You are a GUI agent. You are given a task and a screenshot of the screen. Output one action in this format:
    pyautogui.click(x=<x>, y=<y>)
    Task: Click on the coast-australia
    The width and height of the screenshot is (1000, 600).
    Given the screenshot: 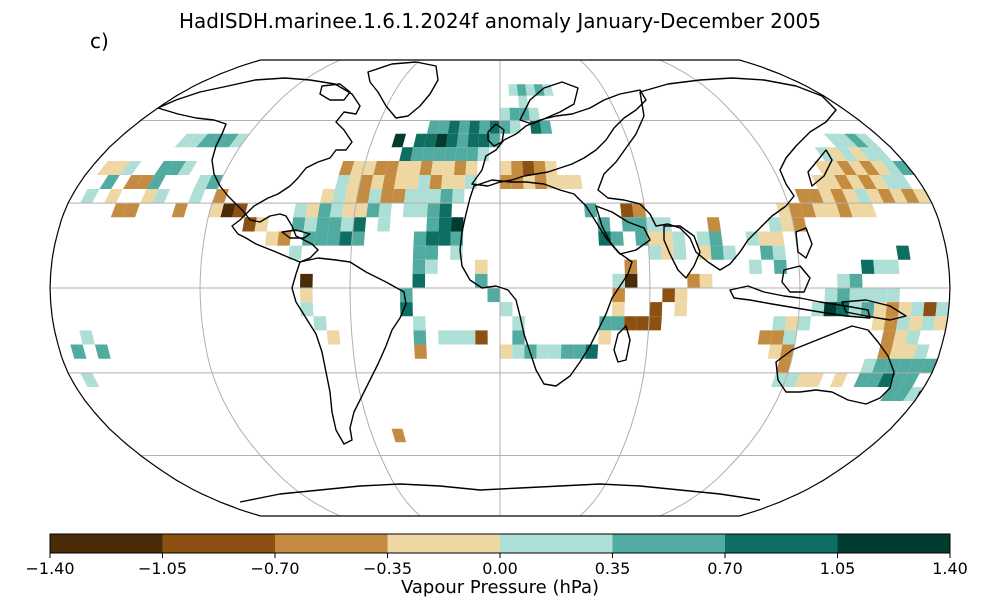 What is the action you would take?
    pyautogui.click(x=835, y=365)
    